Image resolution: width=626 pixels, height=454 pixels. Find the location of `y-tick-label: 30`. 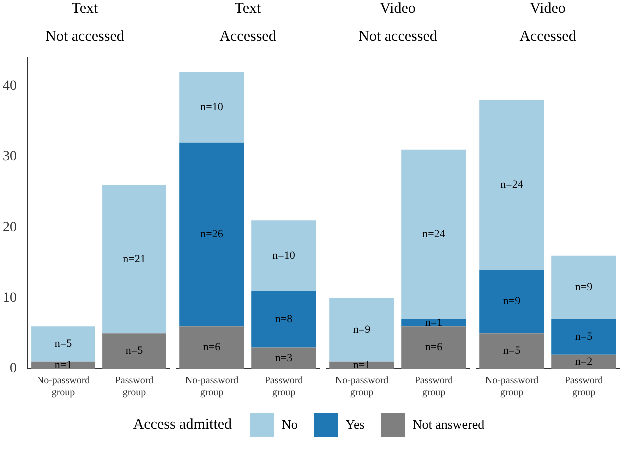

y-tick-label: 30 is located at coordinates (10, 157).